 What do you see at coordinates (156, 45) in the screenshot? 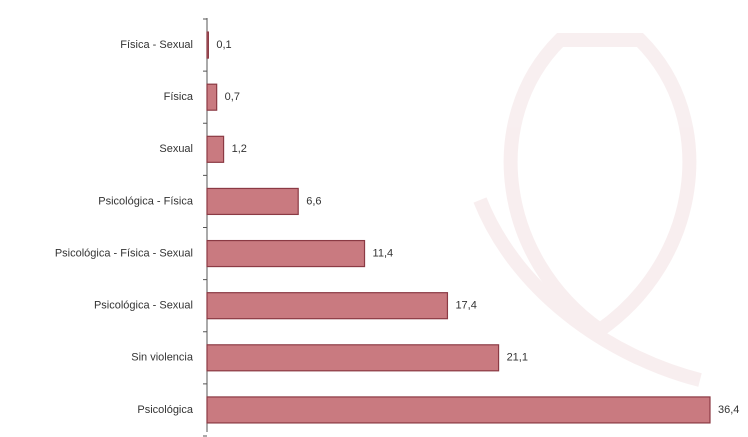
I see `category-label: Física - Sexual` at bounding box center [156, 45].